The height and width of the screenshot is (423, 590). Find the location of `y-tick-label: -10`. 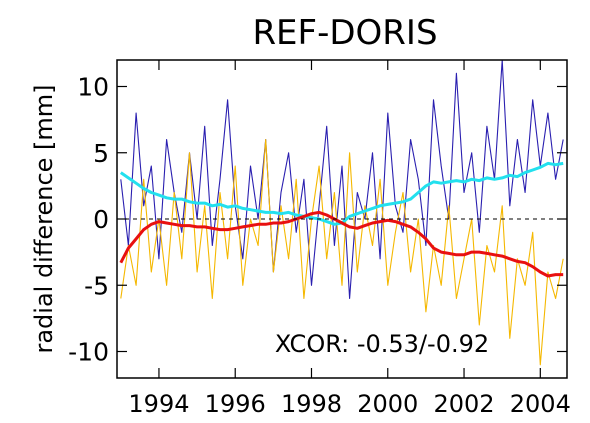

y-tick-label: -10 is located at coordinates (88, 352).